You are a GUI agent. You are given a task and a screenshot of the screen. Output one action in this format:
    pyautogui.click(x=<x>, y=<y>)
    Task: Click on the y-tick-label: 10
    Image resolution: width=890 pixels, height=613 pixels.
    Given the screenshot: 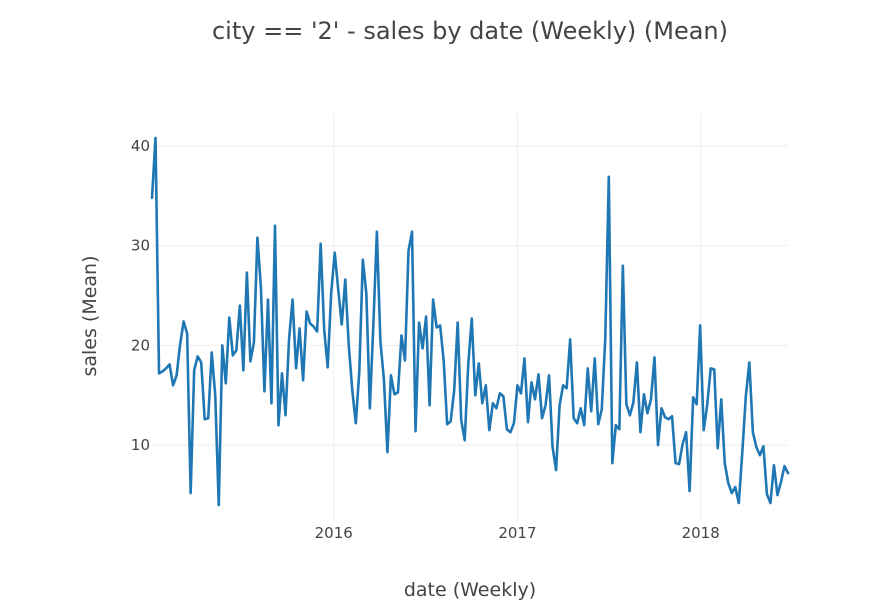 What is the action you would take?
    pyautogui.click(x=140, y=445)
    